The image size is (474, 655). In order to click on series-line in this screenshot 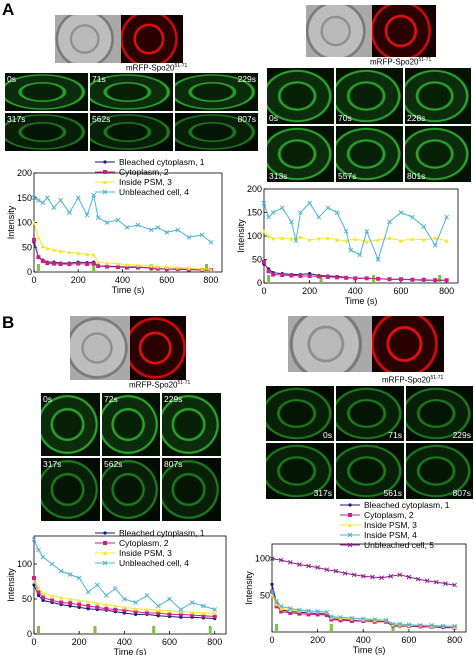, I will do `click(122, 218)`.